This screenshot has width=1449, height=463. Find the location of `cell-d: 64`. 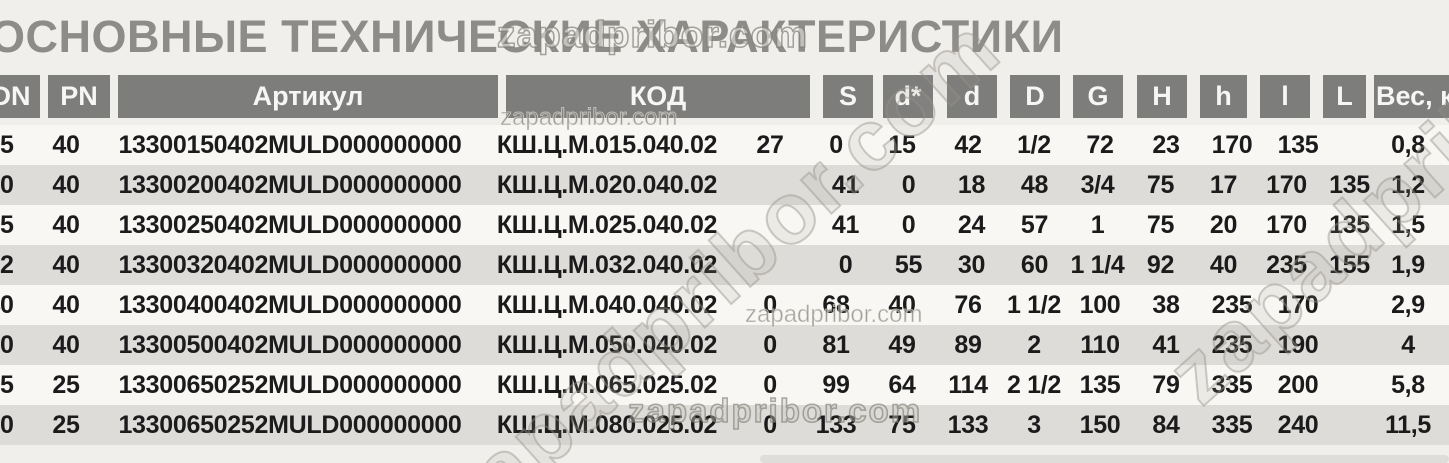

cell-d: 64 is located at coordinates (902, 385).